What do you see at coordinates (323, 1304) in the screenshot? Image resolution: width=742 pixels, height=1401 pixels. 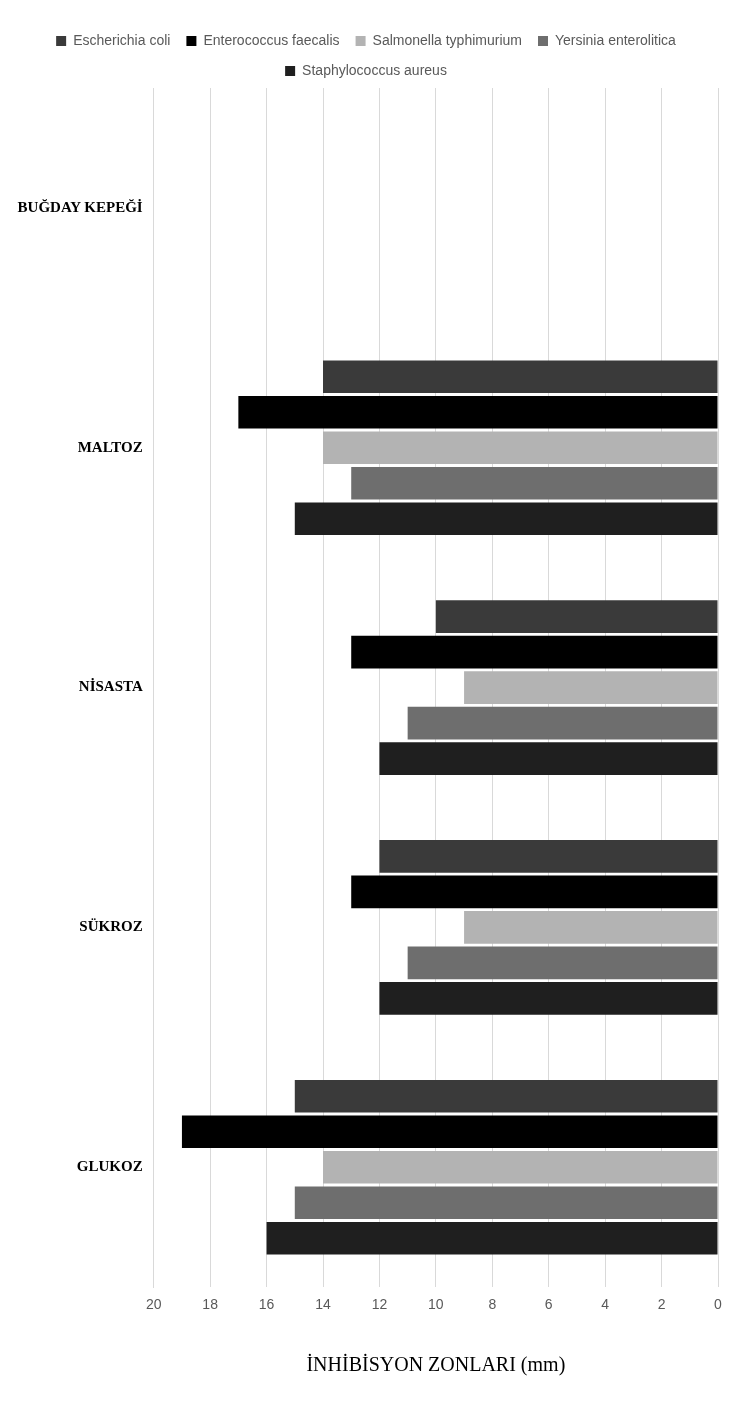 I see `x-tick-label: 14` at bounding box center [323, 1304].